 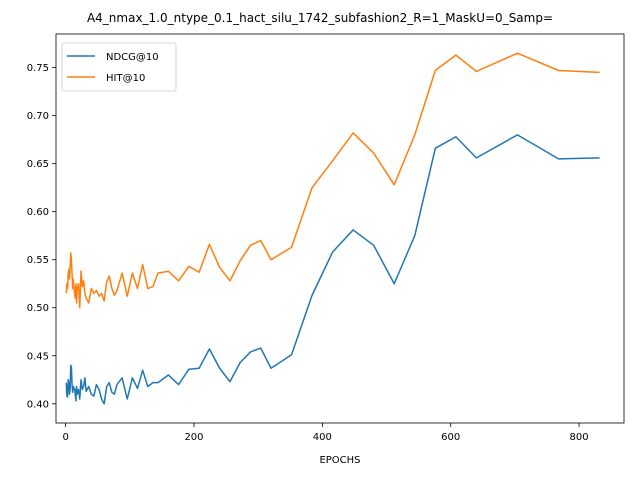 What do you see at coordinates (579, 437) in the screenshot?
I see `x-tick-label: 800` at bounding box center [579, 437].